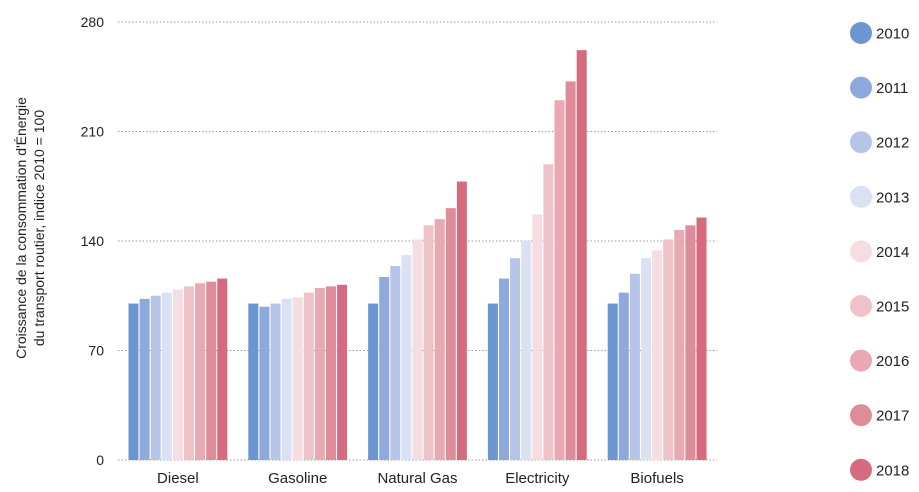 The image size is (919, 492). I want to click on legend-item: 2010, so click(879, 33).